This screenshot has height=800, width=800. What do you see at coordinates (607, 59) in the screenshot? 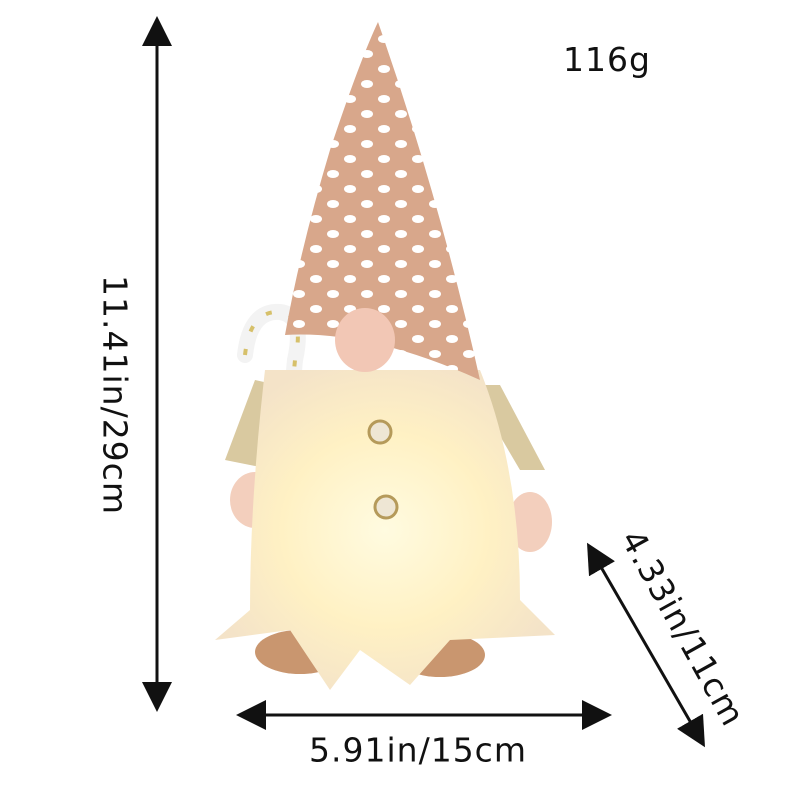
I see `weight-label: 116g` at bounding box center [607, 59].